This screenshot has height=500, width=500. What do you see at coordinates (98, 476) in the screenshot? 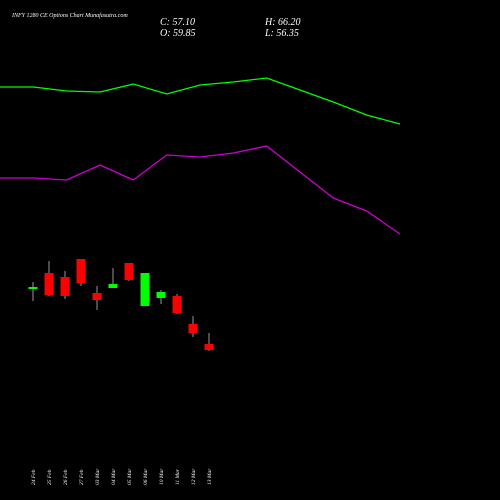
I see `x-tick-label: 03 Mar` at bounding box center [98, 476].